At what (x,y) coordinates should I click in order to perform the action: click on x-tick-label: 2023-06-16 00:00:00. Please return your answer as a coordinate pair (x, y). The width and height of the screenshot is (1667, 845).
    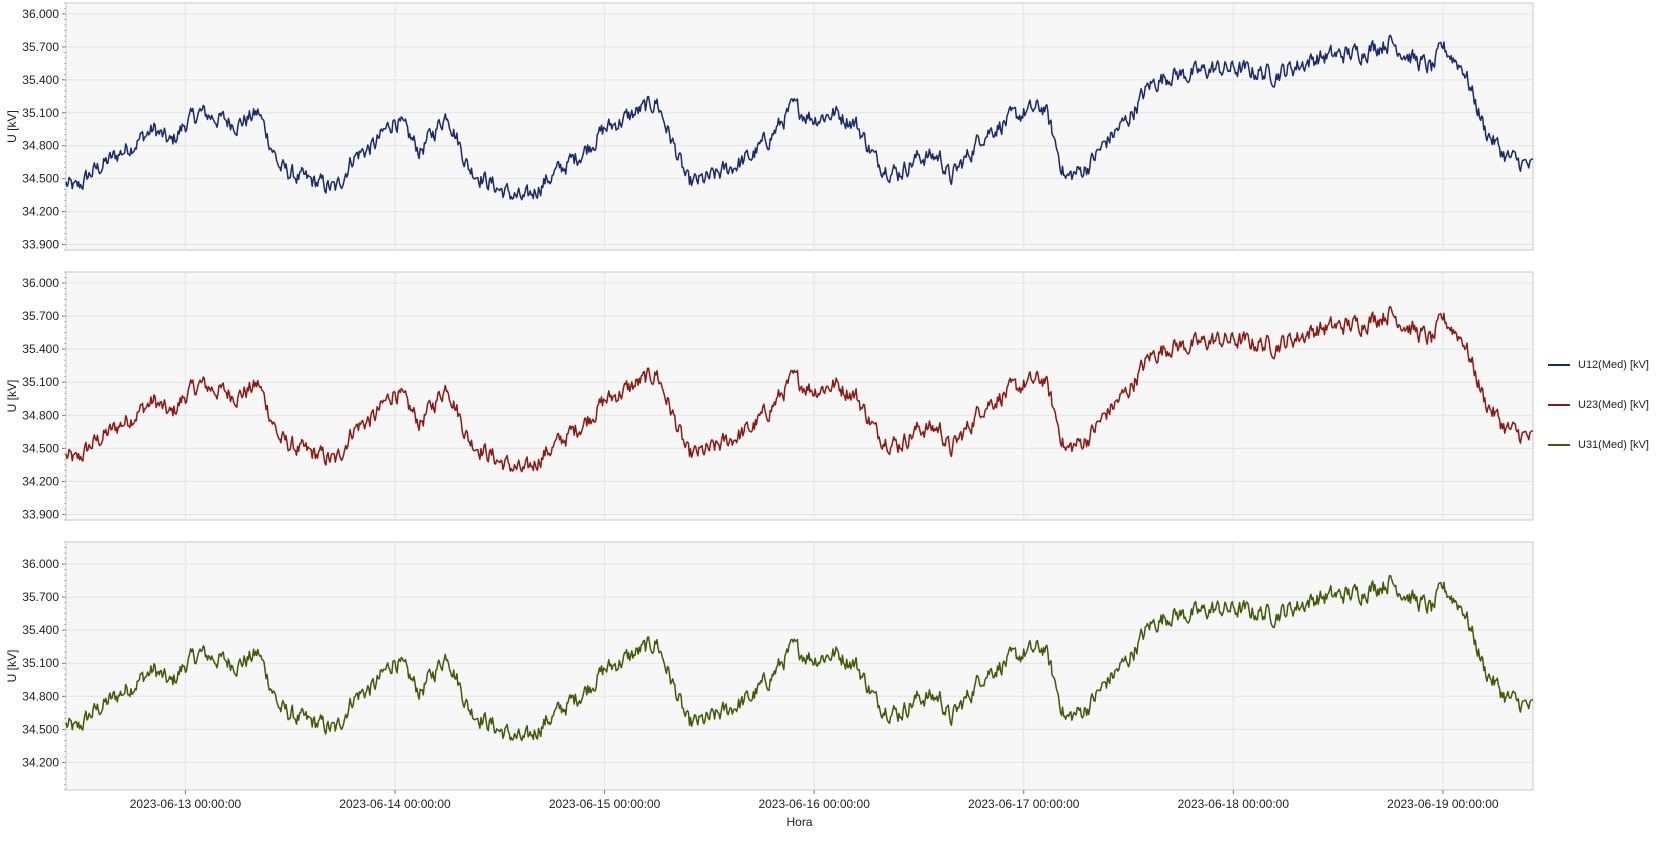
    Looking at the image, I should click on (814, 804).